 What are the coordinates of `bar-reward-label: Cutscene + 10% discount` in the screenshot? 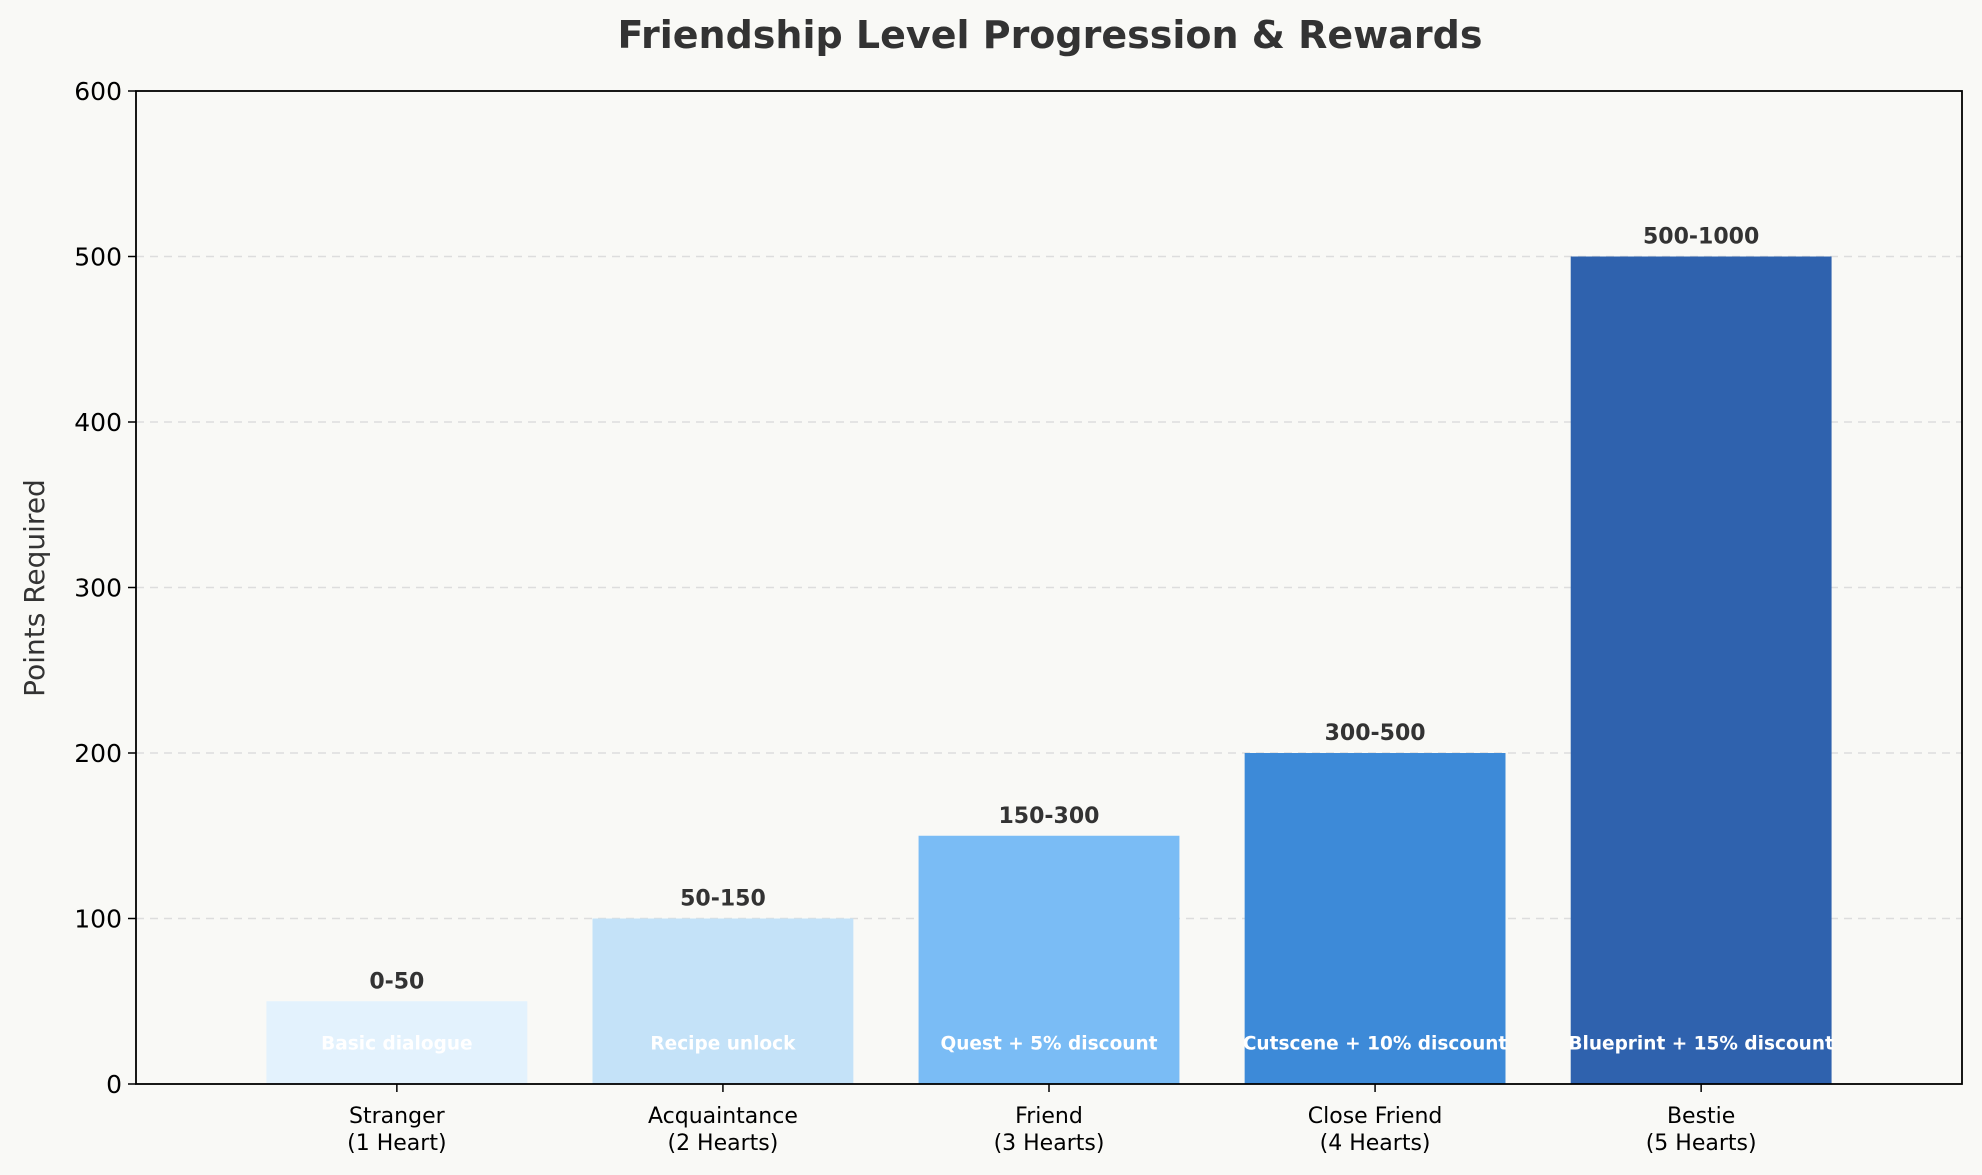 It's located at (1375, 1044).